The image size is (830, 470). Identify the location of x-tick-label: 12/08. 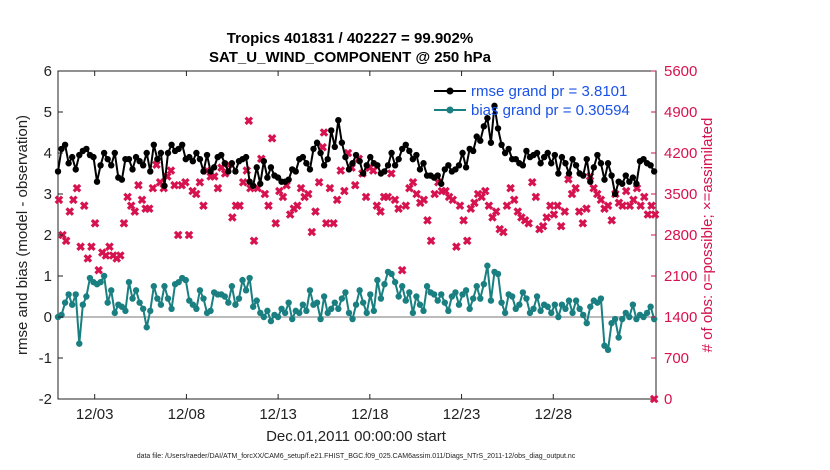
(187, 414).